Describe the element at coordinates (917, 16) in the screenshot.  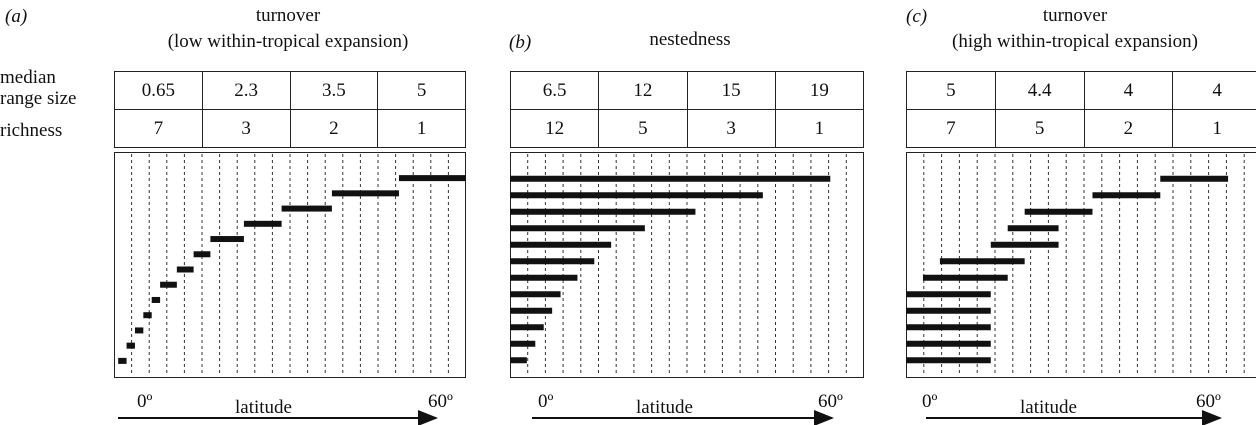
I see `panel-c-letter: (c)` at that location.